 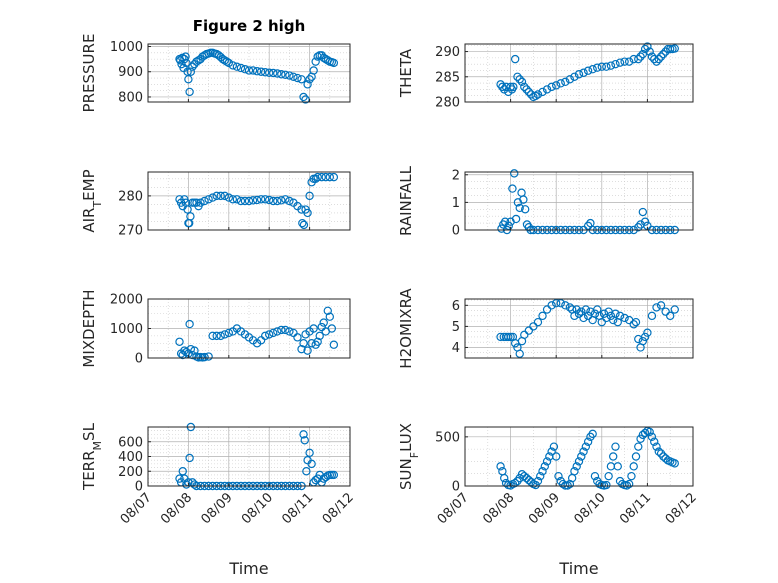 What do you see at coordinates (681, 508) in the screenshot?
I see `x-tick-label: 08/12` at bounding box center [681, 508].